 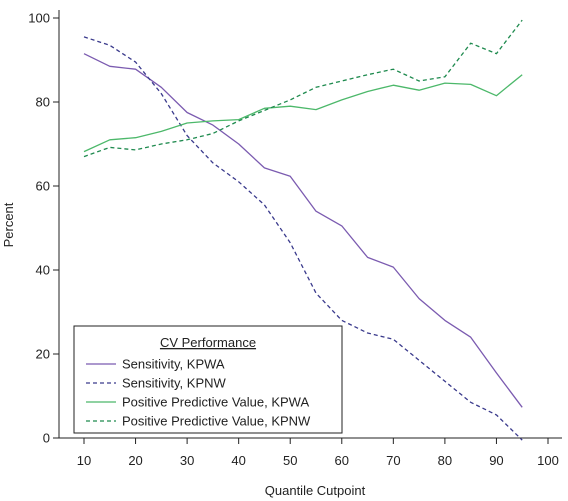 I want to click on legend-label: Positive Predictive Value, KPWA, so click(x=215, y=402).